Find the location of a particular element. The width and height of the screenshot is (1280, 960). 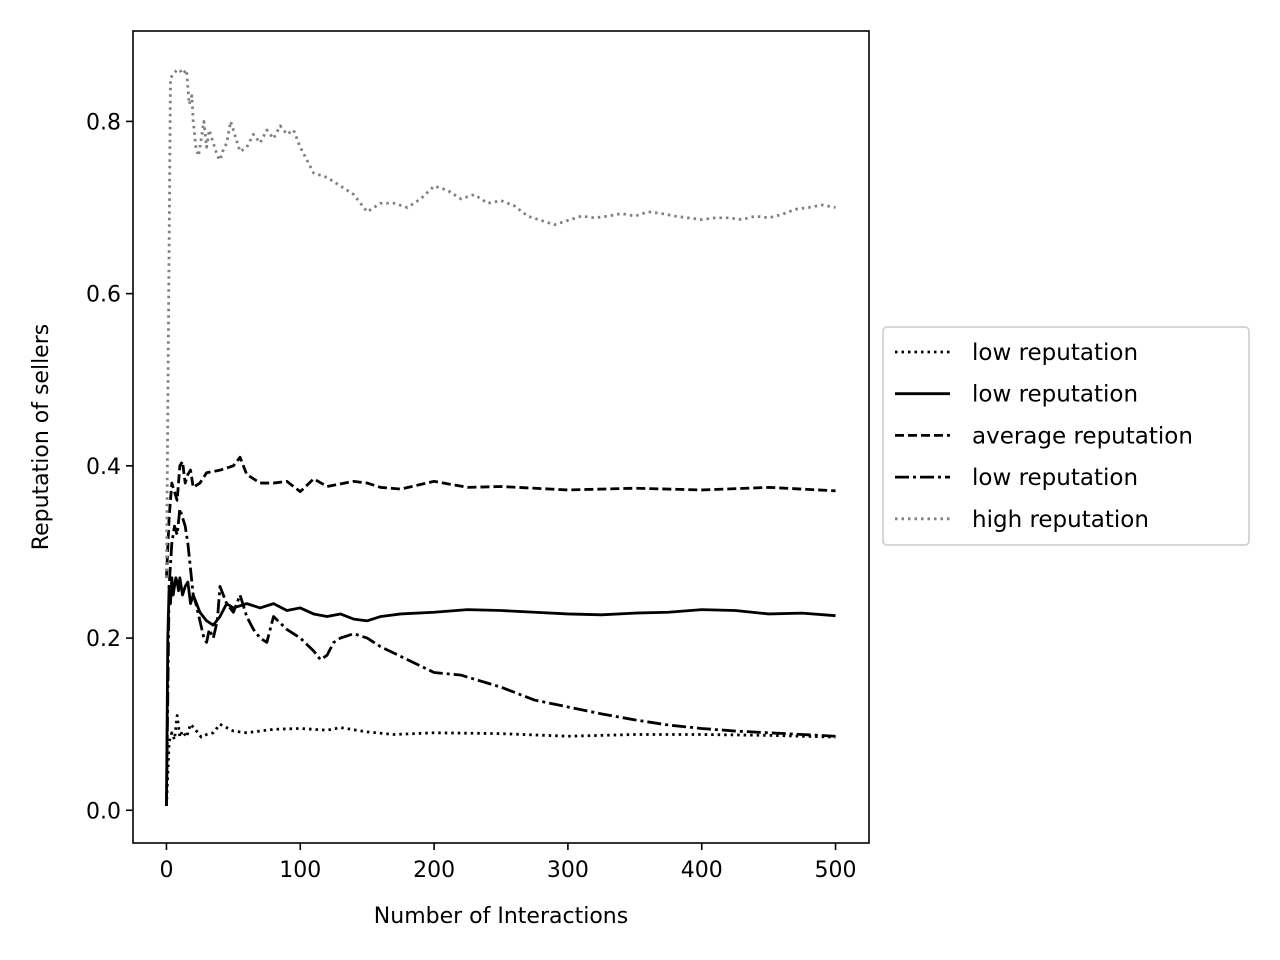

y-axis: 0.0 0.2 0.4 0.6 0.8 is located at coordinates (109, 467).